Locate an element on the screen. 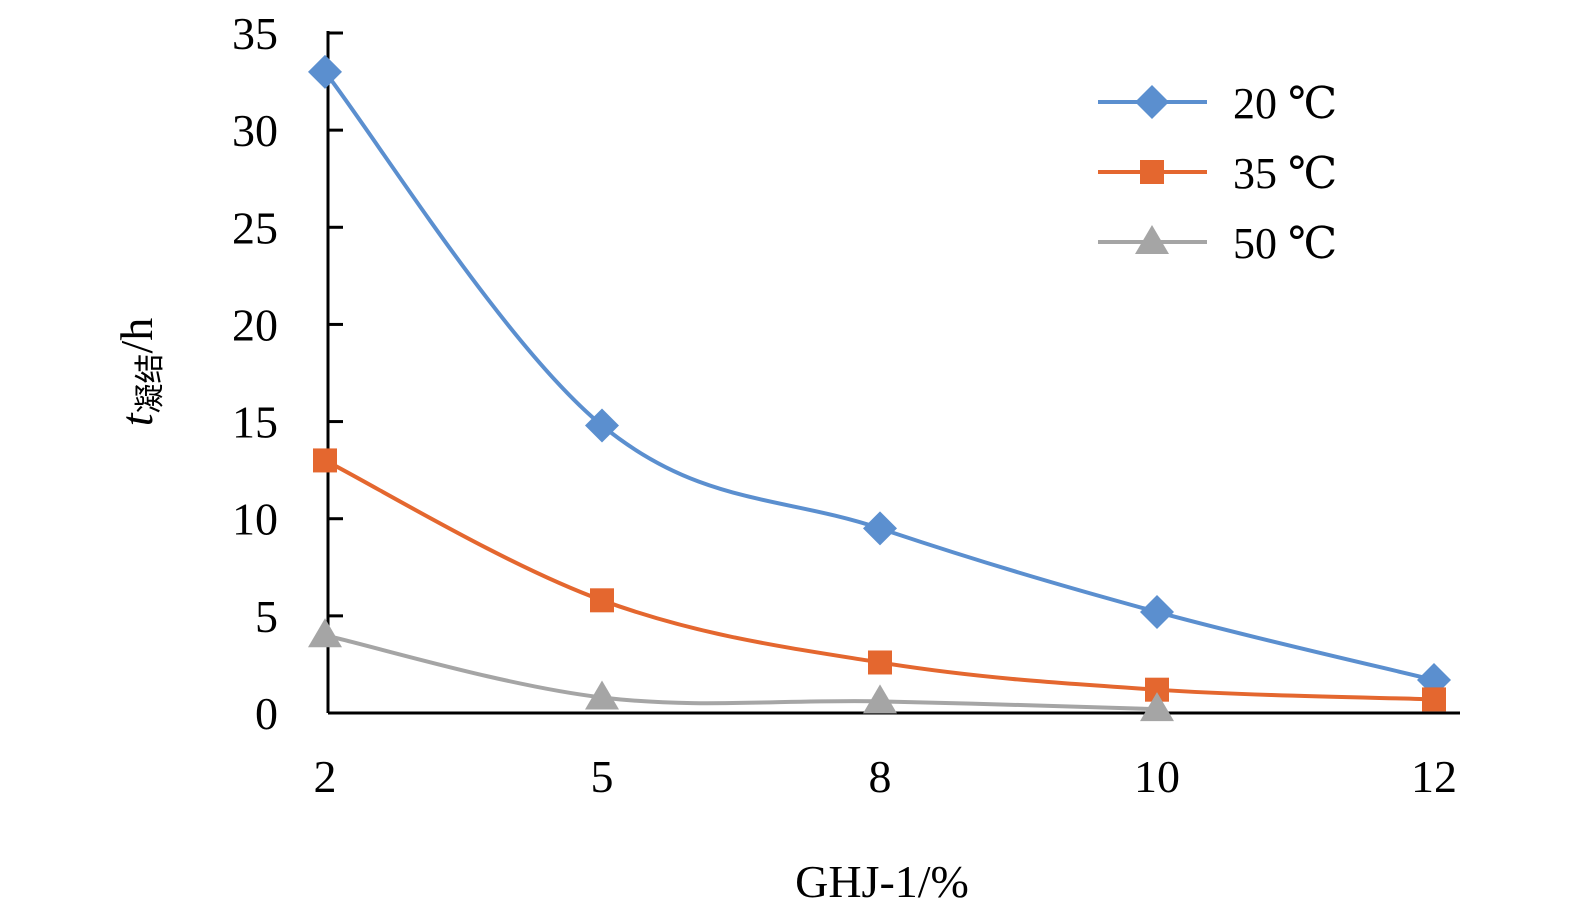 The width and height of the screenshot is (1575, 920). y-axis-ticks: 0 5 10 15 20 25 30 35 is located at coordinates (287, 373).